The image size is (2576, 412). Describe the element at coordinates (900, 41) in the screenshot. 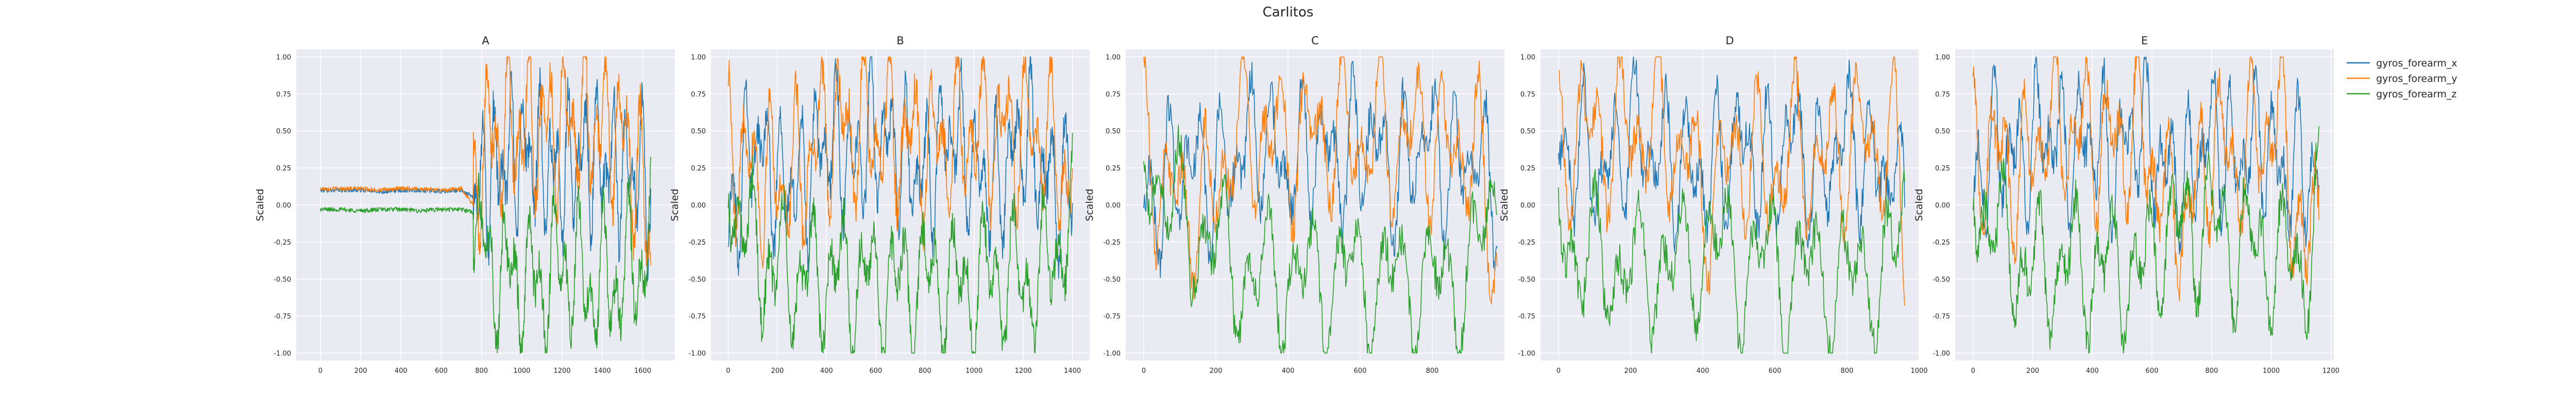

I see `panel-title: B` at that location.